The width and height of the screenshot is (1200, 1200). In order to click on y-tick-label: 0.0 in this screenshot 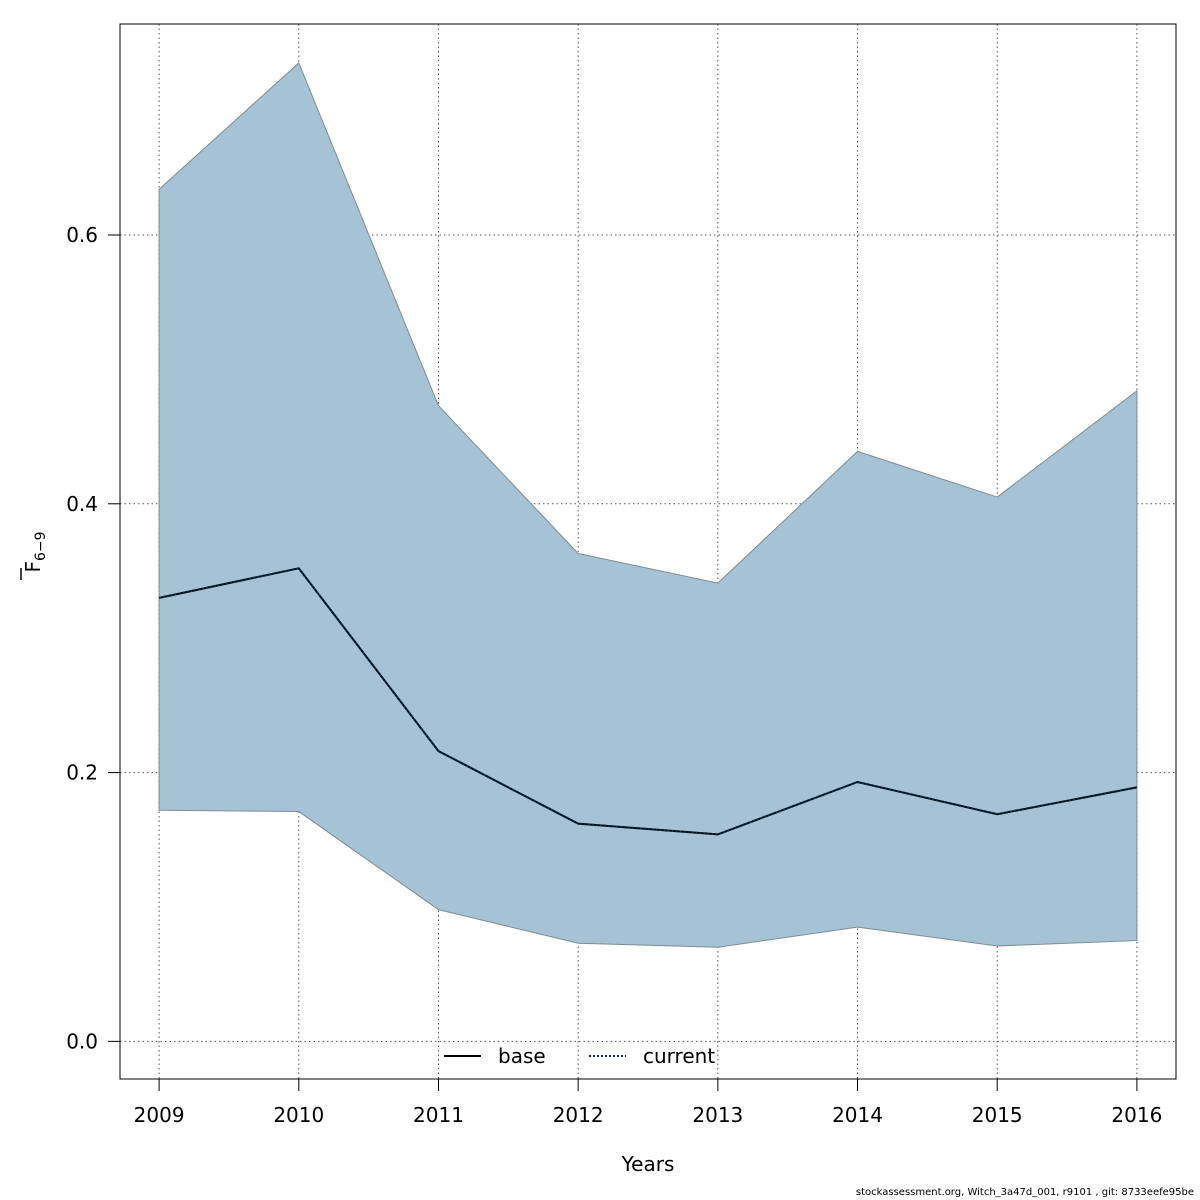, I will do `click(82, 1041)`.